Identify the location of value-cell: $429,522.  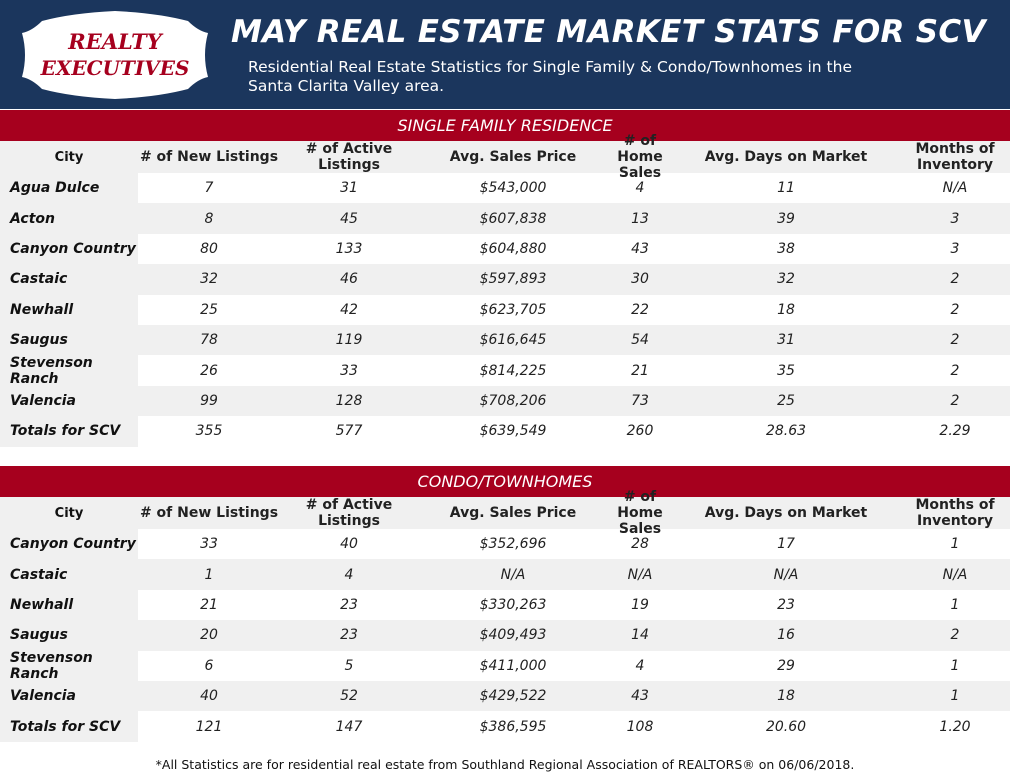
(513, 696).